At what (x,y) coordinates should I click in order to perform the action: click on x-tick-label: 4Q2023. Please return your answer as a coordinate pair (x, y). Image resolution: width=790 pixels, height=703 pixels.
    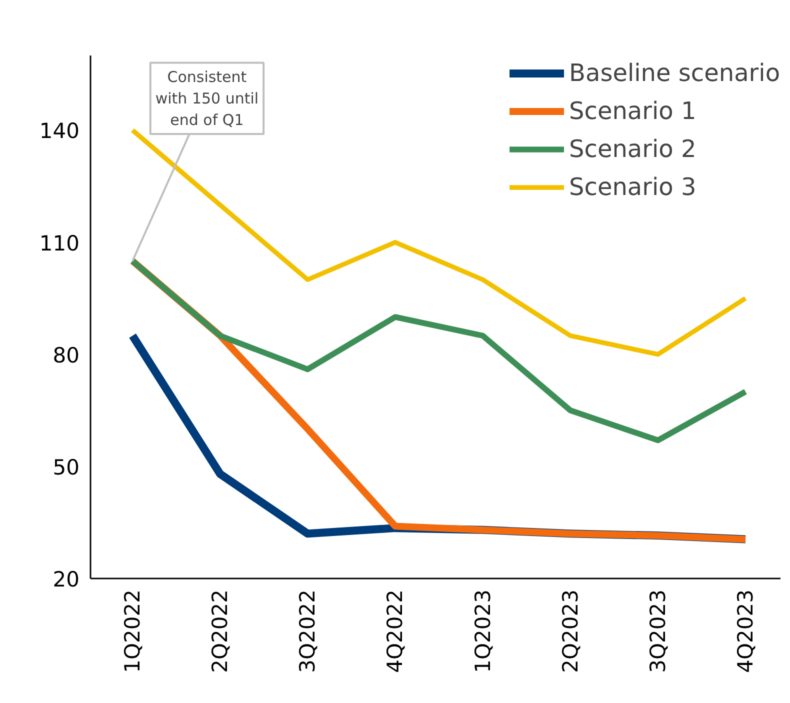
    Looking at the image, I should click on (745, 631).